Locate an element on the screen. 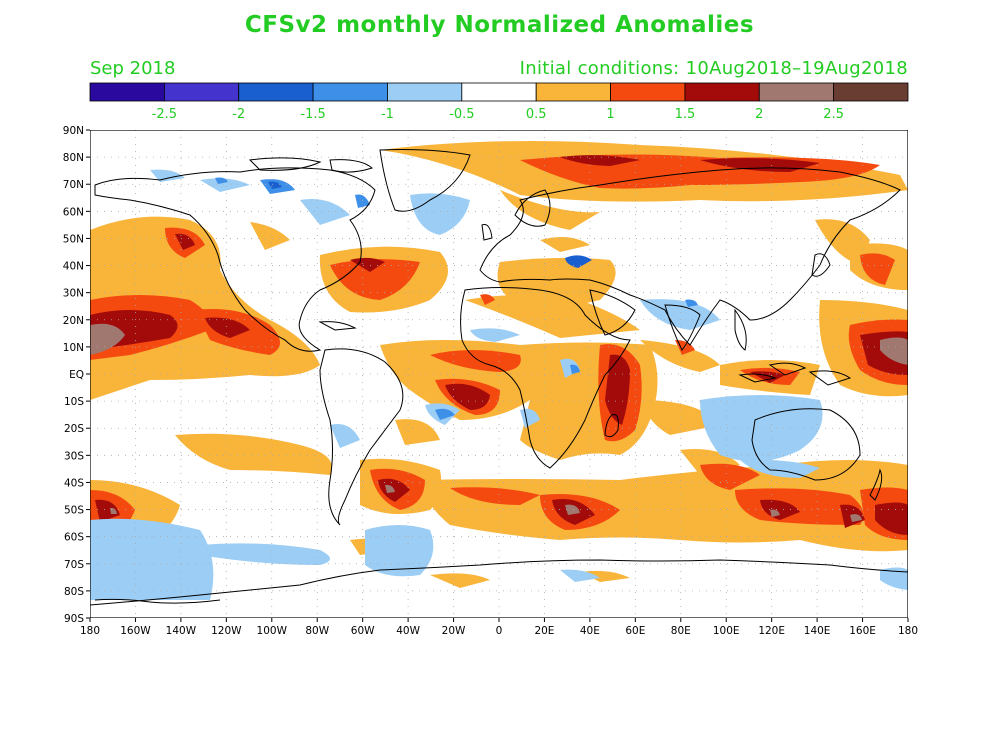 The height and width of the screenshot is (750, 999). colorbar-tick-label: -2.5 is located at coordinates (164, 114).